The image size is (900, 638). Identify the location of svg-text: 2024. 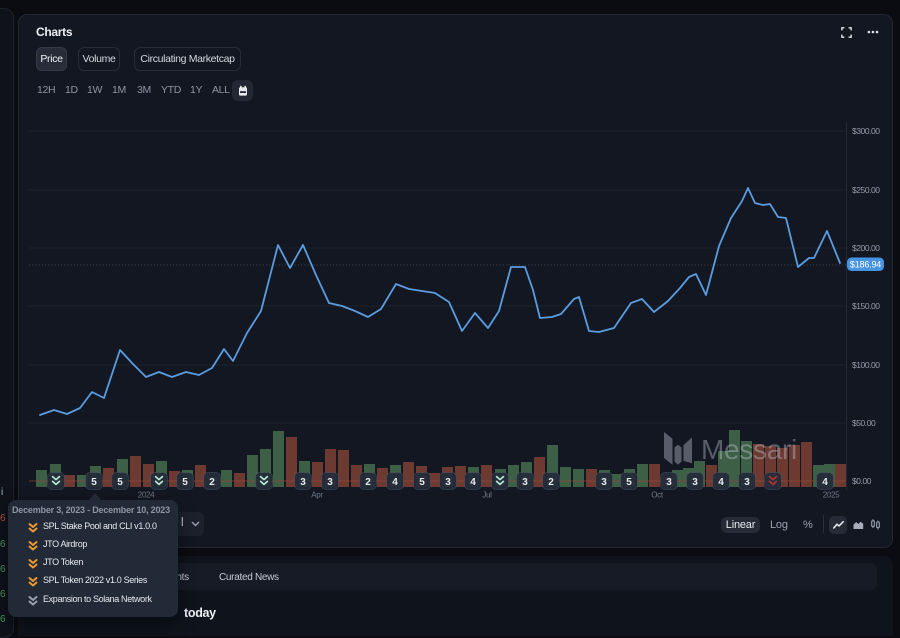
(146, 495).